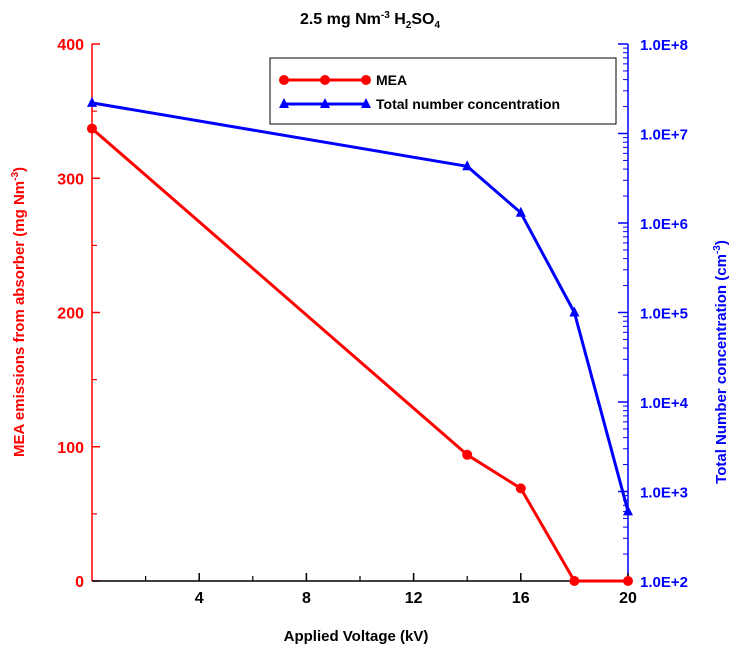 This screenshot has height=649, width=738. What do you see at coordinates (521, 598) in the screenshot?
I see `x-tick-label: 16` at bounding box center [521, 598].